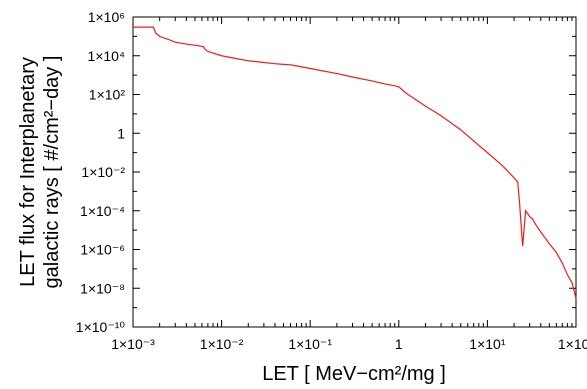 The height and width of the screenshot is (389, 587). I want to click on y-tick-label: 1×10⁶, so click(106, 17).